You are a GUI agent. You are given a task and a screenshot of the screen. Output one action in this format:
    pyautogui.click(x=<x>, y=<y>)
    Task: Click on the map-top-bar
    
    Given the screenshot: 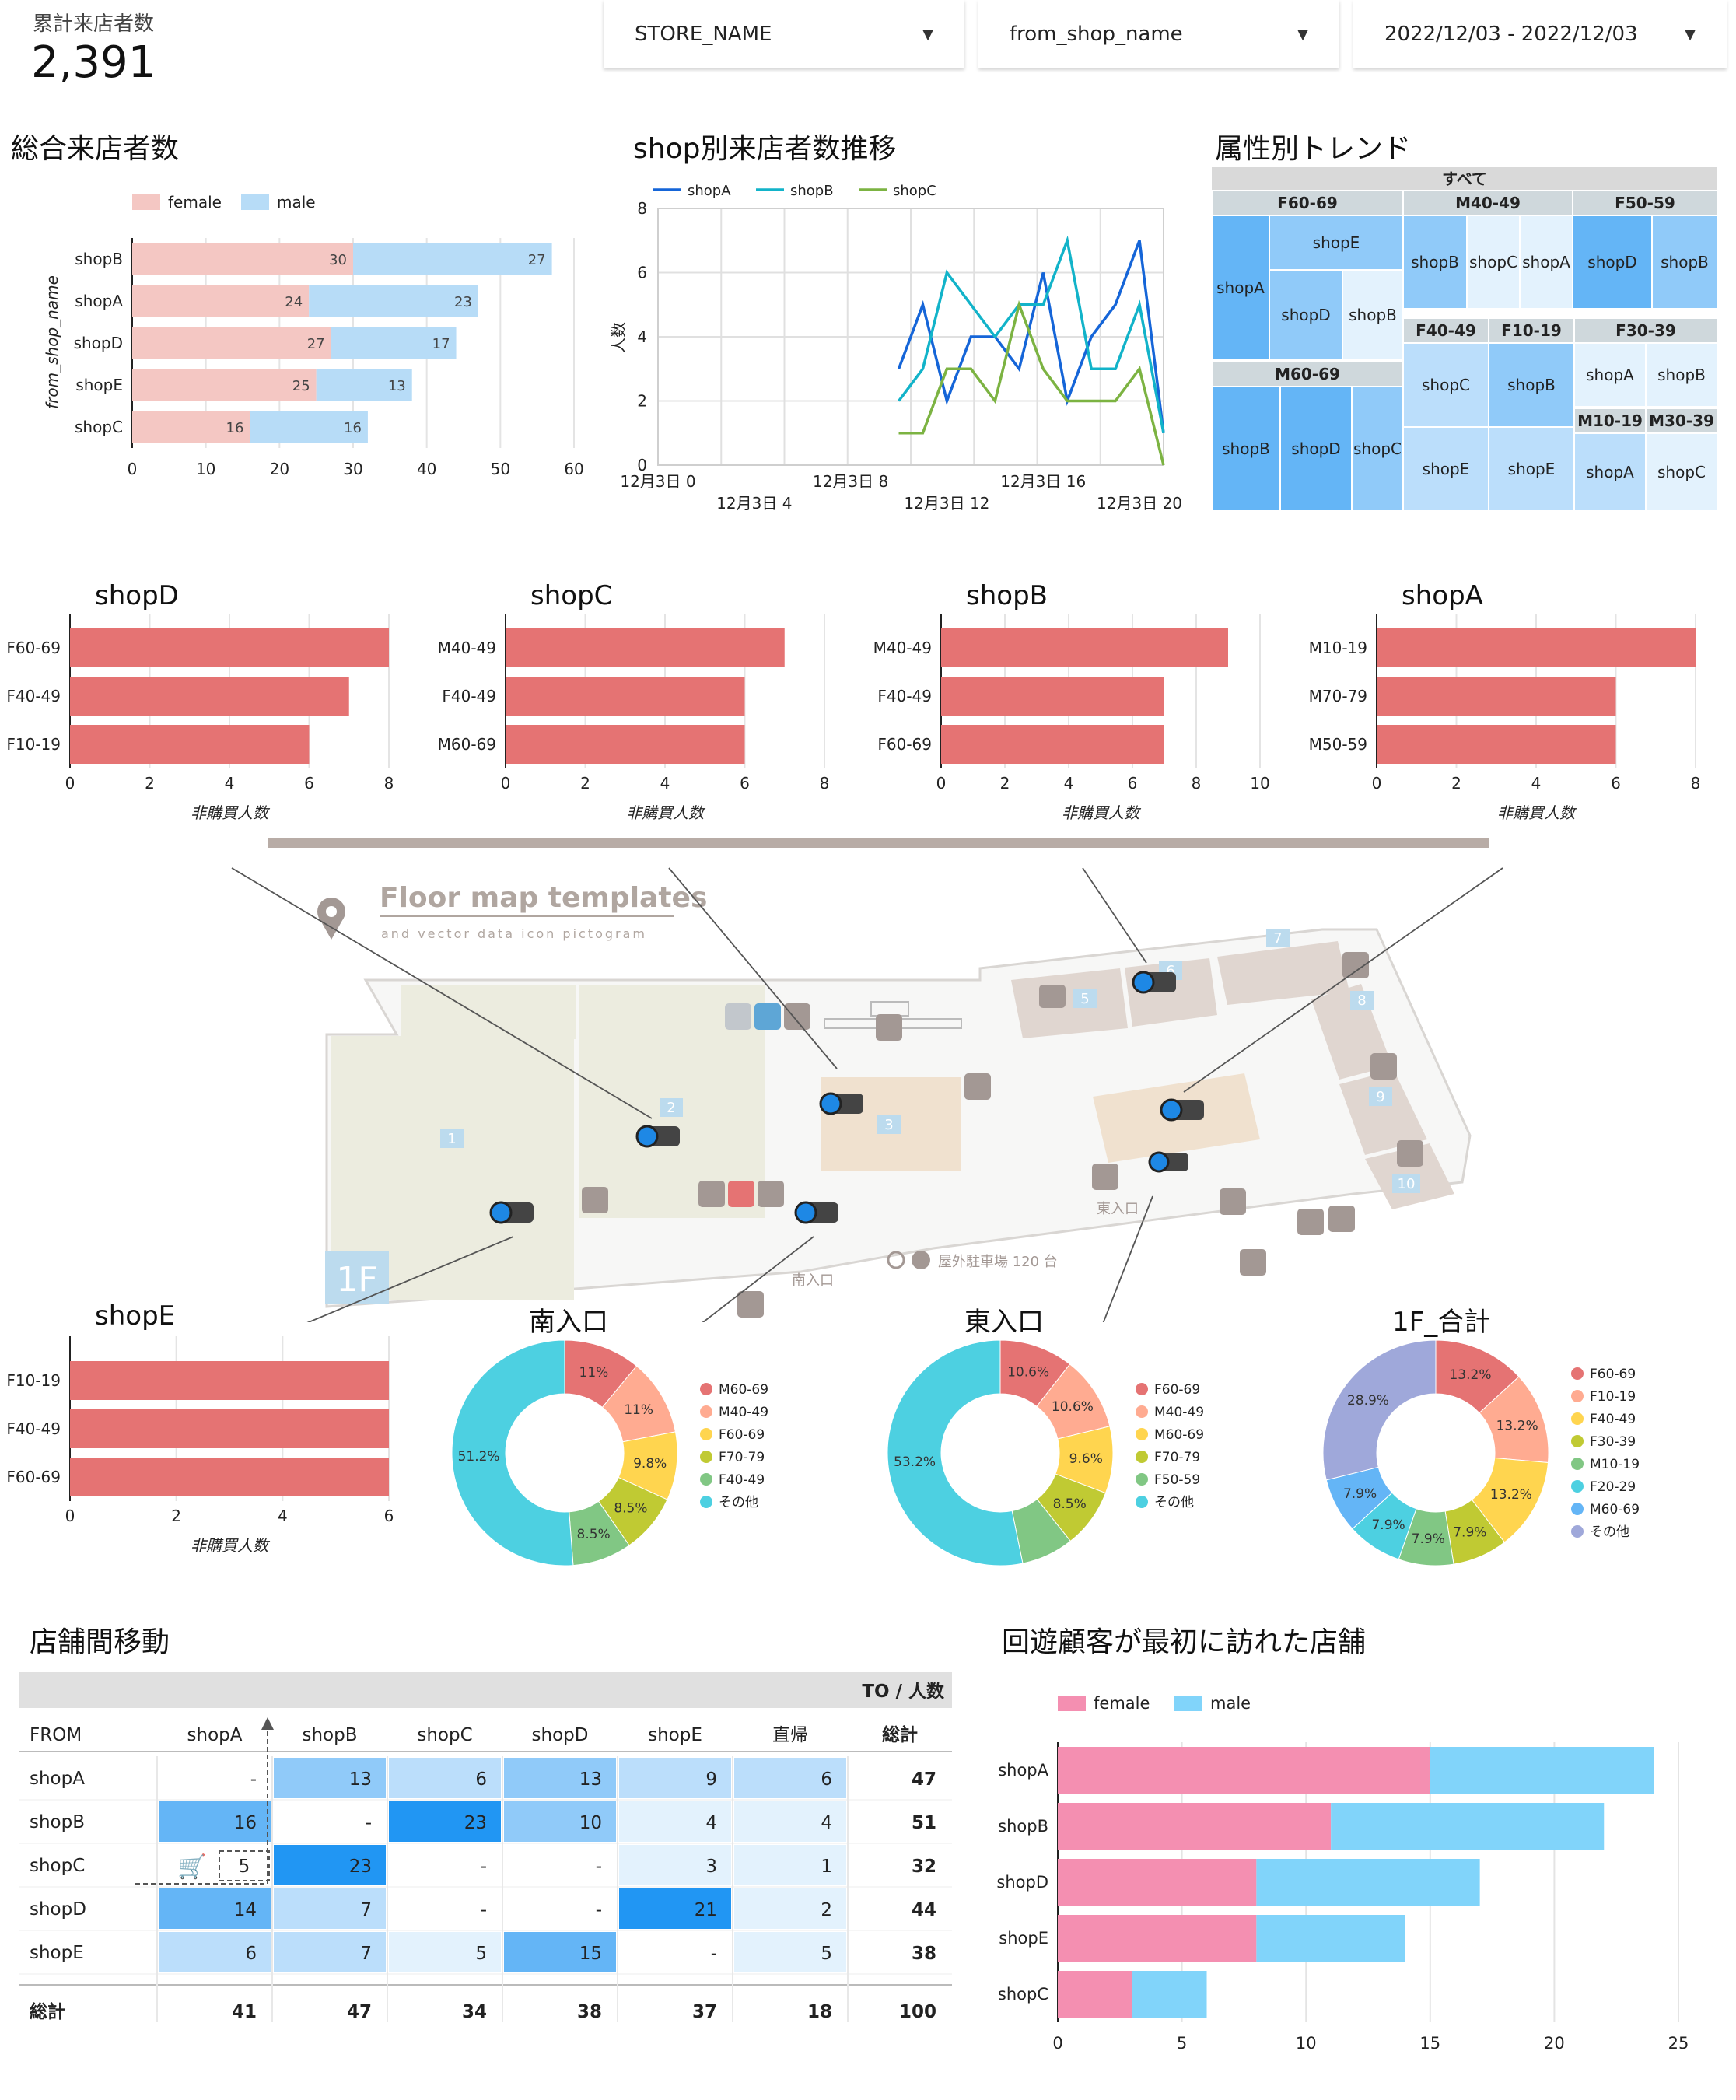 What is the action you would take?
    pyautogui.click(x=878, y=843)
    